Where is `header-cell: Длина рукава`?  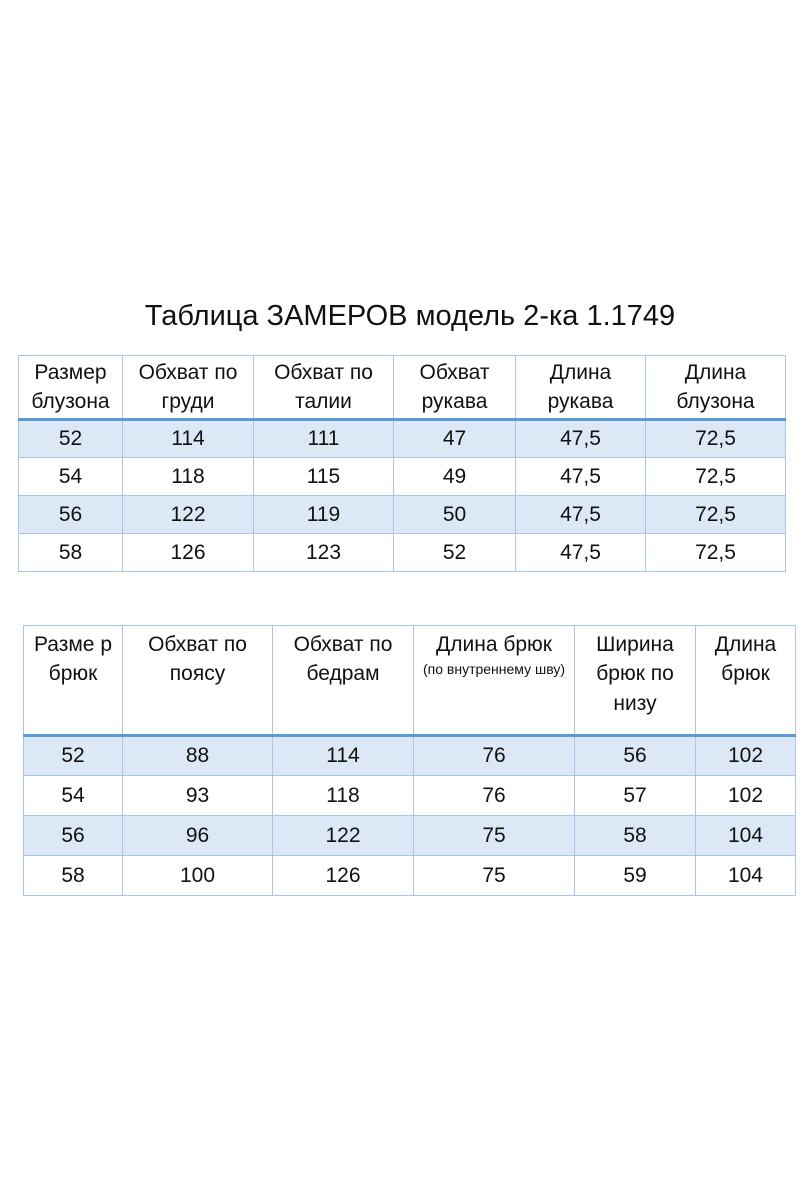 header-cell: Длина рукава is located at coordinates (580, 387).